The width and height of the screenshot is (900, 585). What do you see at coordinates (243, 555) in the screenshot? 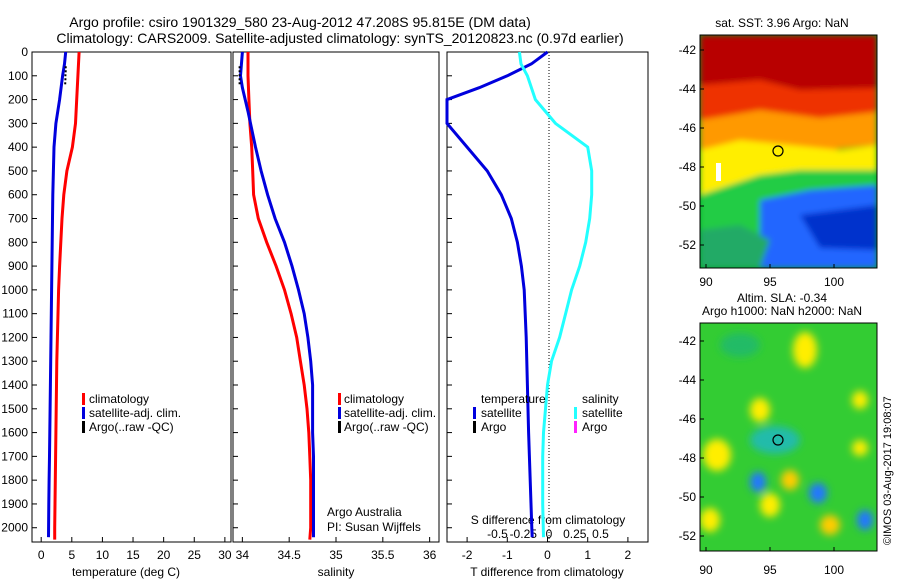
I see `salinity-tick-label: 34` at bounding box center [243, 555].